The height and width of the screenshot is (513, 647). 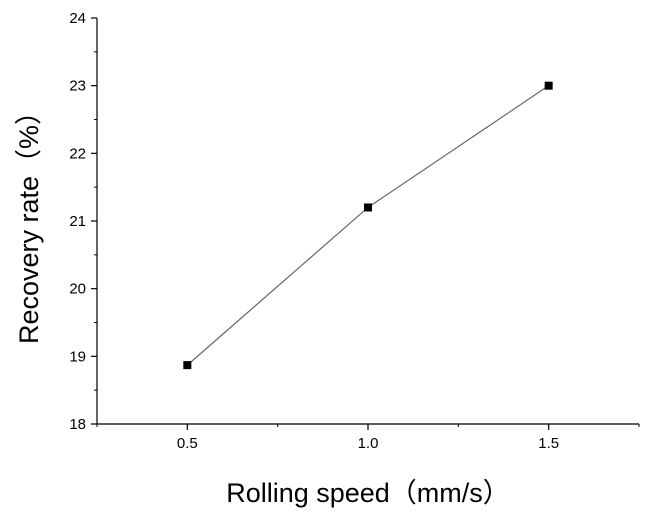 What do you see at coordinates (77, 221) in the screenshot?
I see `y-tick-label: 21` at bounding box center [77, 221].